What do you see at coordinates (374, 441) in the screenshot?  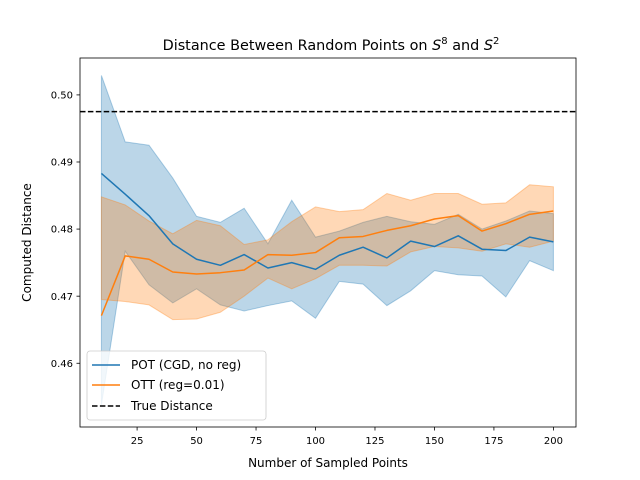 I see `x-tick-label: 125` at bounding box center [374, 441].